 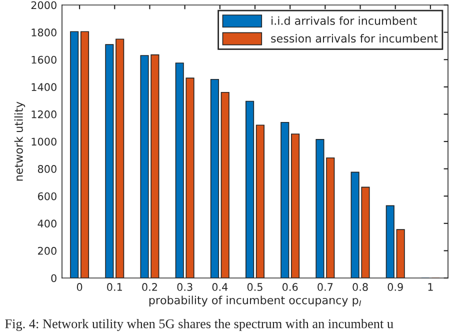 What do you see at coordinates (43, 5) in the screenshot?
I see `y-tick-label: 2000` at bounding box center [43, 5].